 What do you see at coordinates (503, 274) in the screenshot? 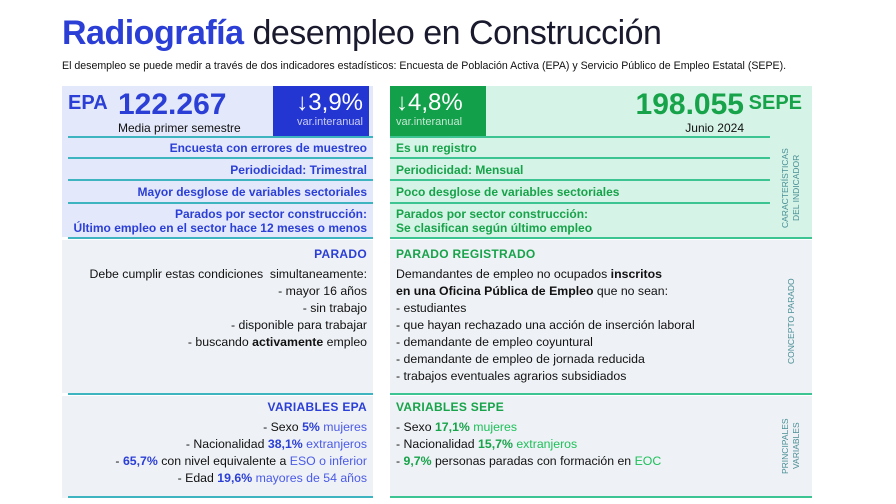
I see `text-segment: Demandantes de empleo no ocupados` at bounding box center [503, 274].